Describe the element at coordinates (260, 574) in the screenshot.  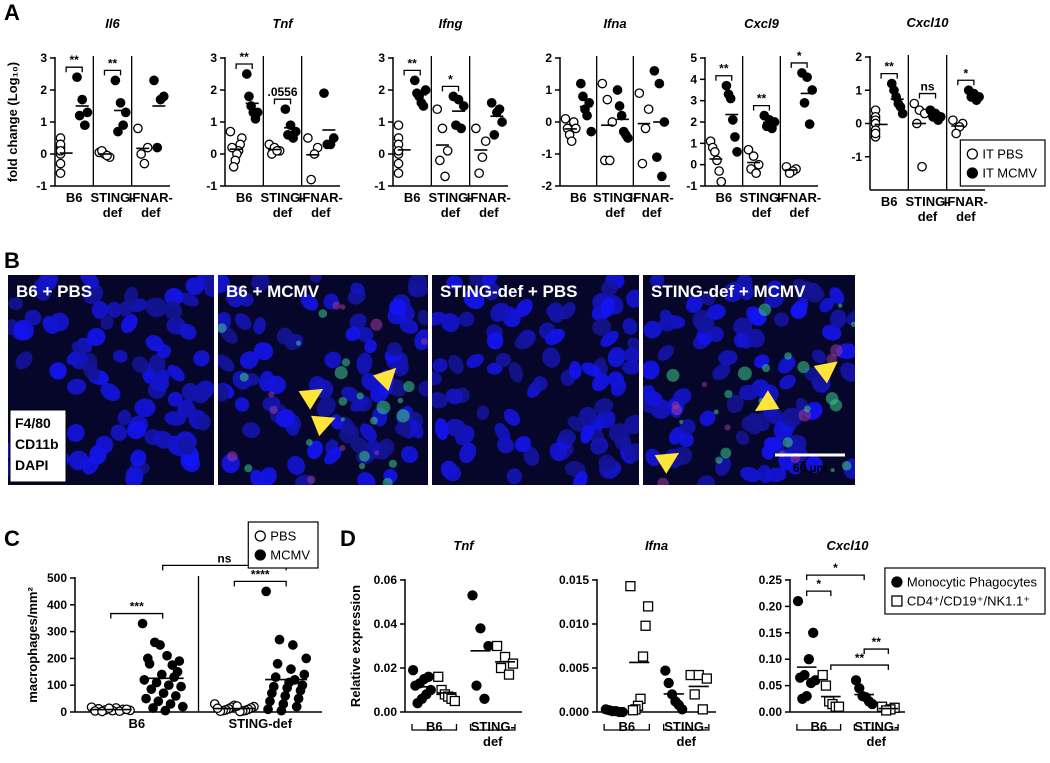
I see `significance-label: ****` at that location.